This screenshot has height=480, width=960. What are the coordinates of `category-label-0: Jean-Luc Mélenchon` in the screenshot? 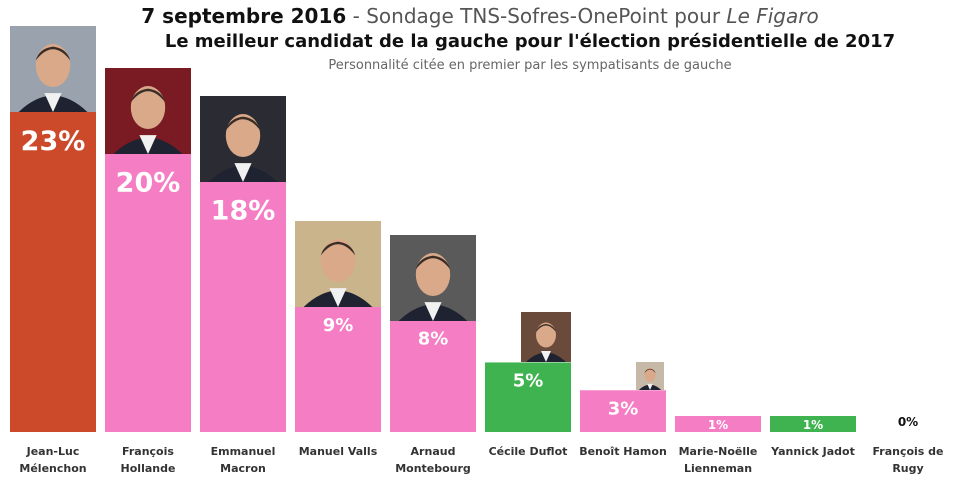 It's located at (52, 460).